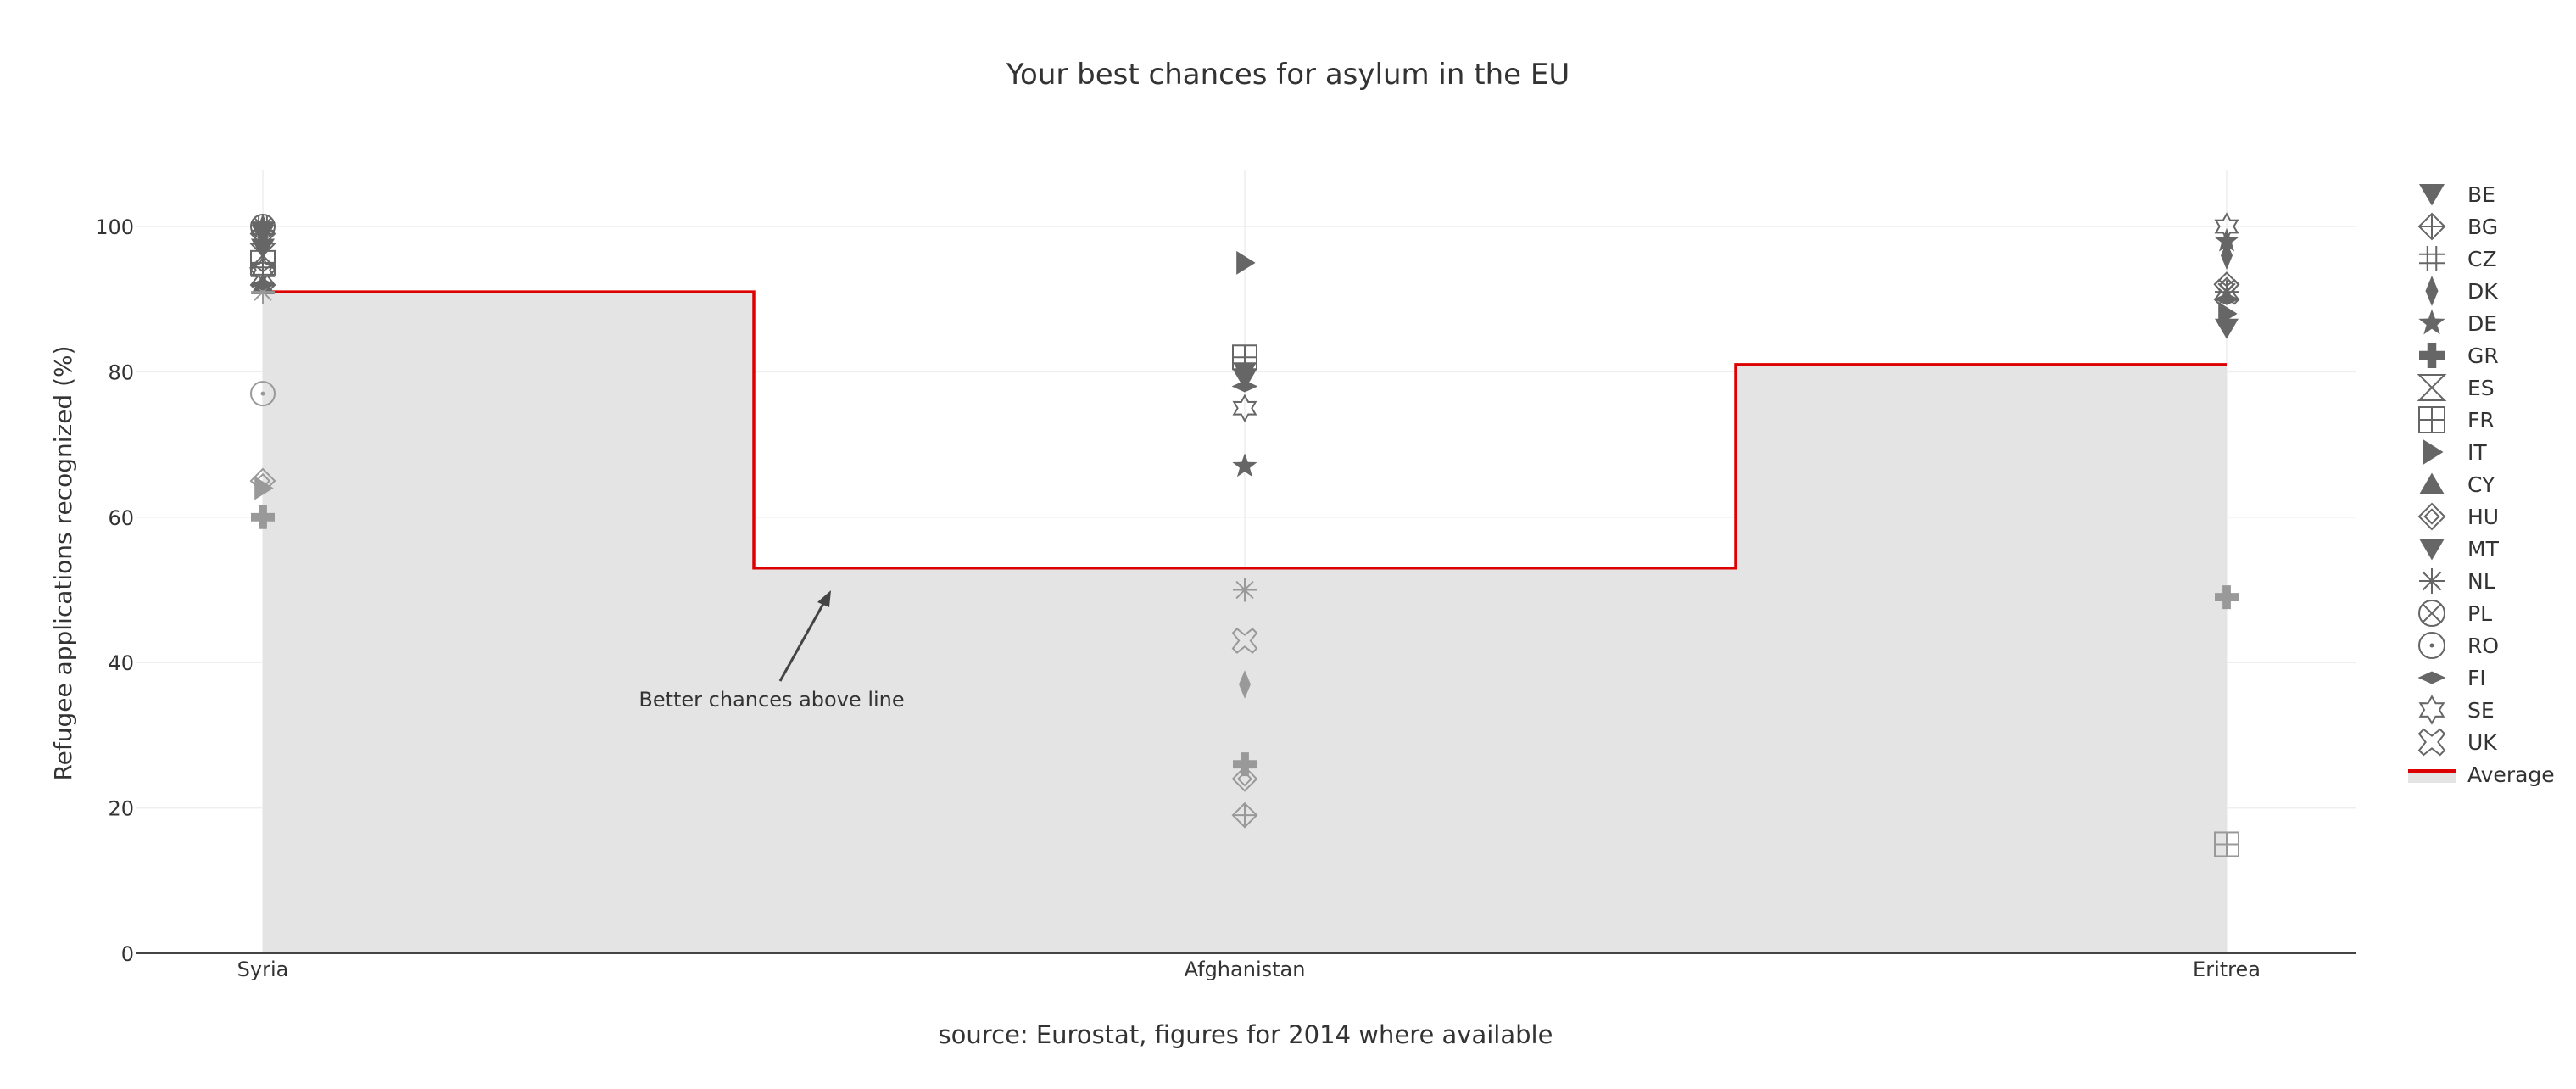  Describe the element at coordinates (2227, 597) in the screenshot. I see `data-point-gr-eritrea` at that location.